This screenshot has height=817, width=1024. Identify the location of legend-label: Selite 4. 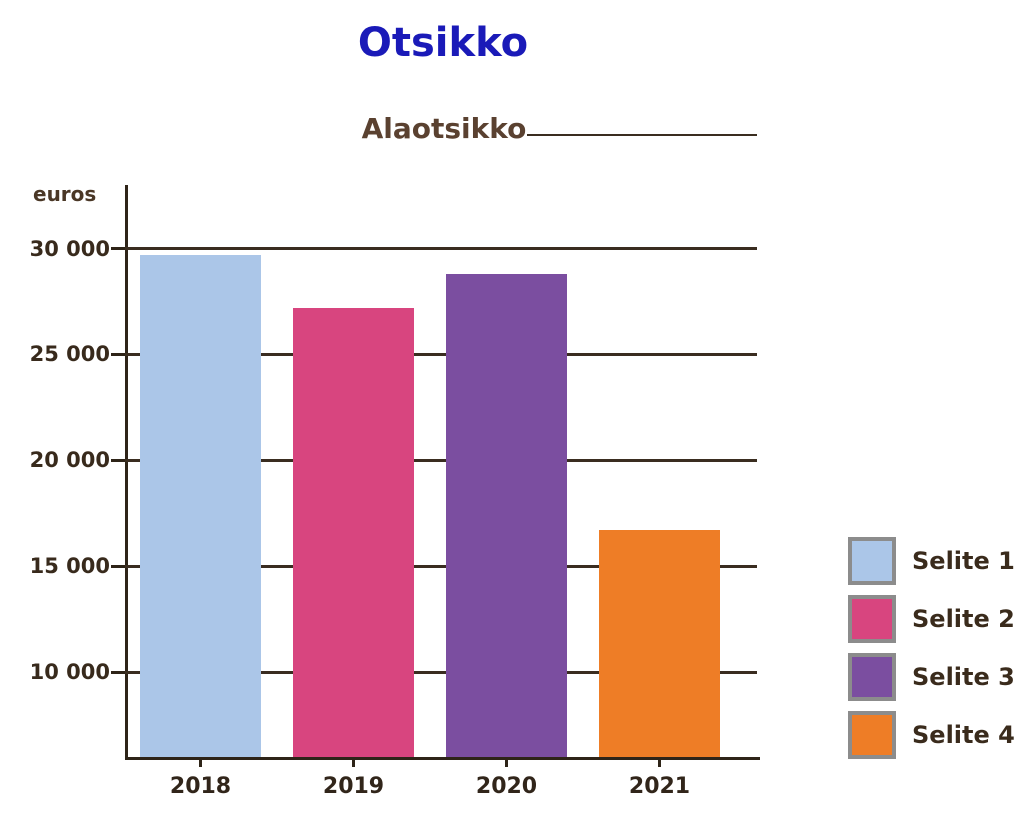
(963, 735).